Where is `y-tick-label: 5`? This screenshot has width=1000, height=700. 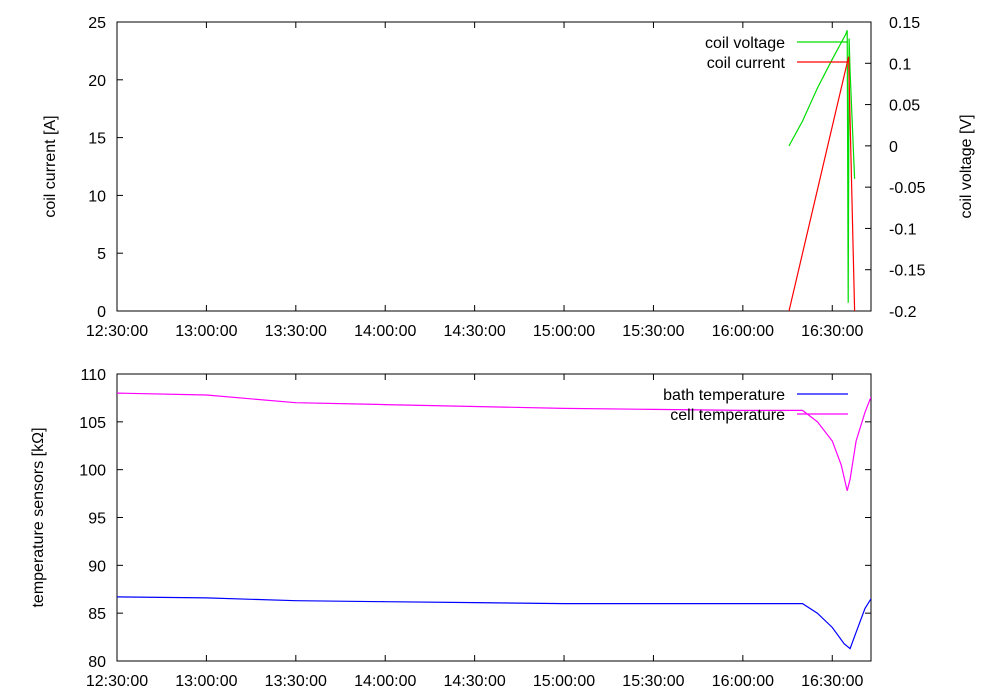
y-tick-label: 5 is located at coordinates (101, 254).